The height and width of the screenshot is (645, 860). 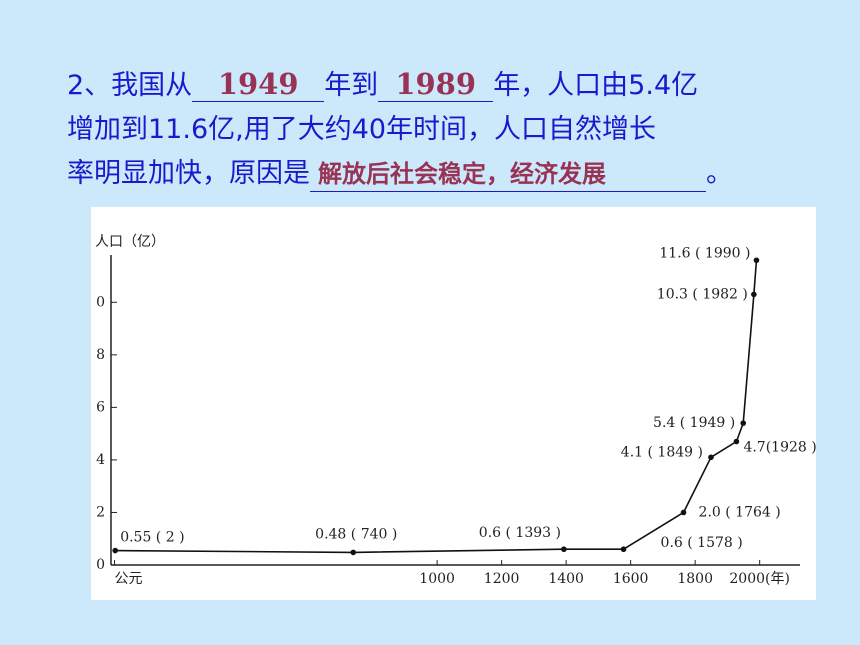 I want to click on data-label: 4.1 ( 1849 ), so click(x=662, y=452).